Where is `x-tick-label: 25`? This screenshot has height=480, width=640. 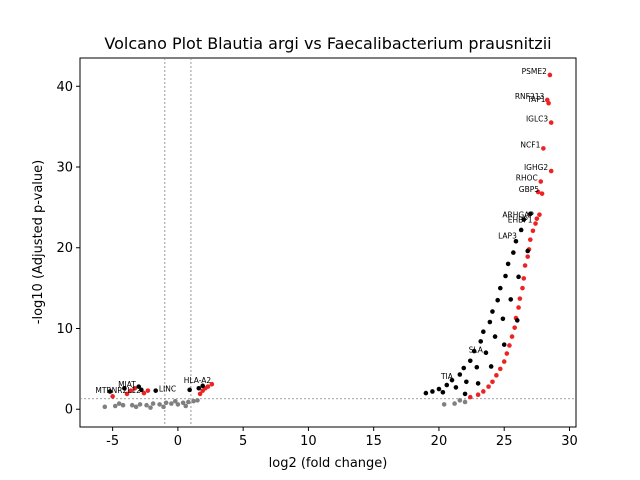
x-tick-label: 25 is located at coordinates (504, 441).